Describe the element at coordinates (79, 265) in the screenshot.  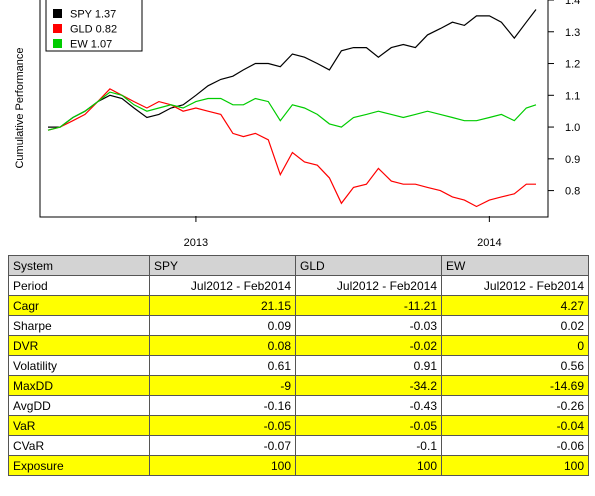
I see `header-cell-system: System` at that location.